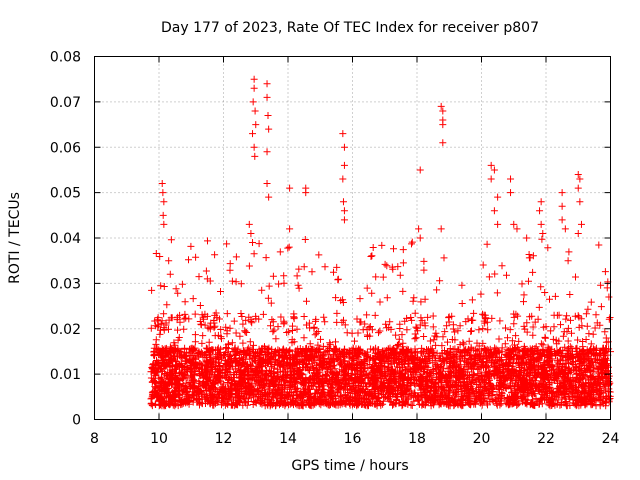  Describe the element at coordinates (611, 439) in the screenshot. I see `x-tick-label: 24` at that location.